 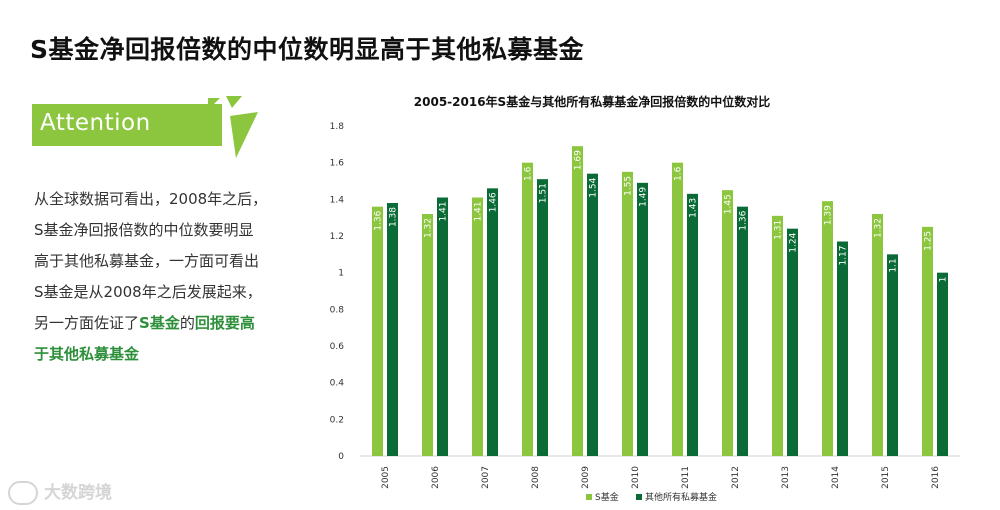 I want to click on y-tick-label: 1.8, so click(x=337, y=127).